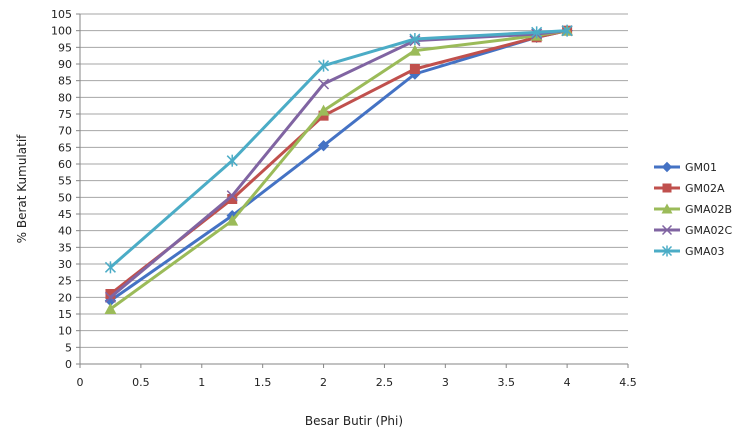 The height and width of the screenshot is (439, 741). What do you see at coordinates (65, 281) in the screenshot?
I see `y-tick-label: 25` at bounding box center [65, 281].